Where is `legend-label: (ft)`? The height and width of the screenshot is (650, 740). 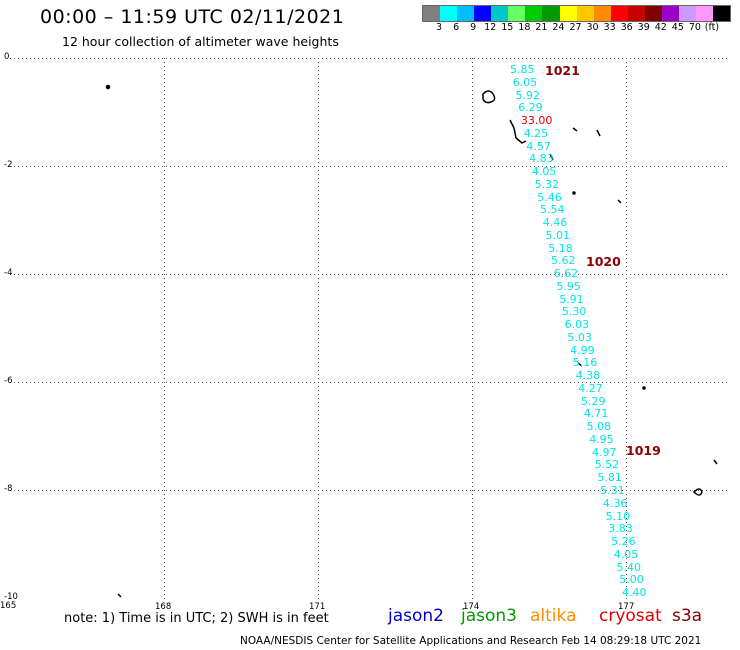 legend-label: (ft) is located at coordinates (712, 27).